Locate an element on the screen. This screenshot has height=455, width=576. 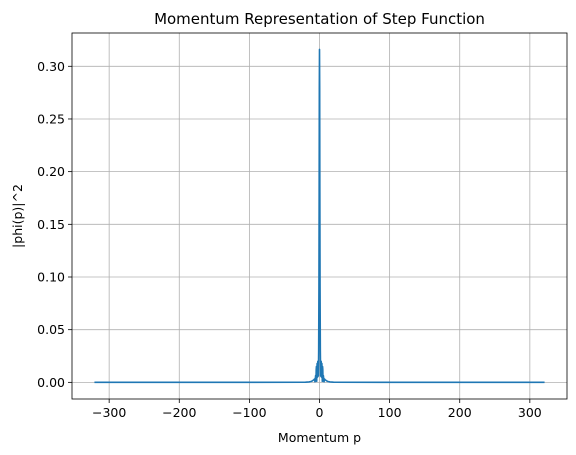
x-tick-label: −300 is located at coordinates (109, 412).